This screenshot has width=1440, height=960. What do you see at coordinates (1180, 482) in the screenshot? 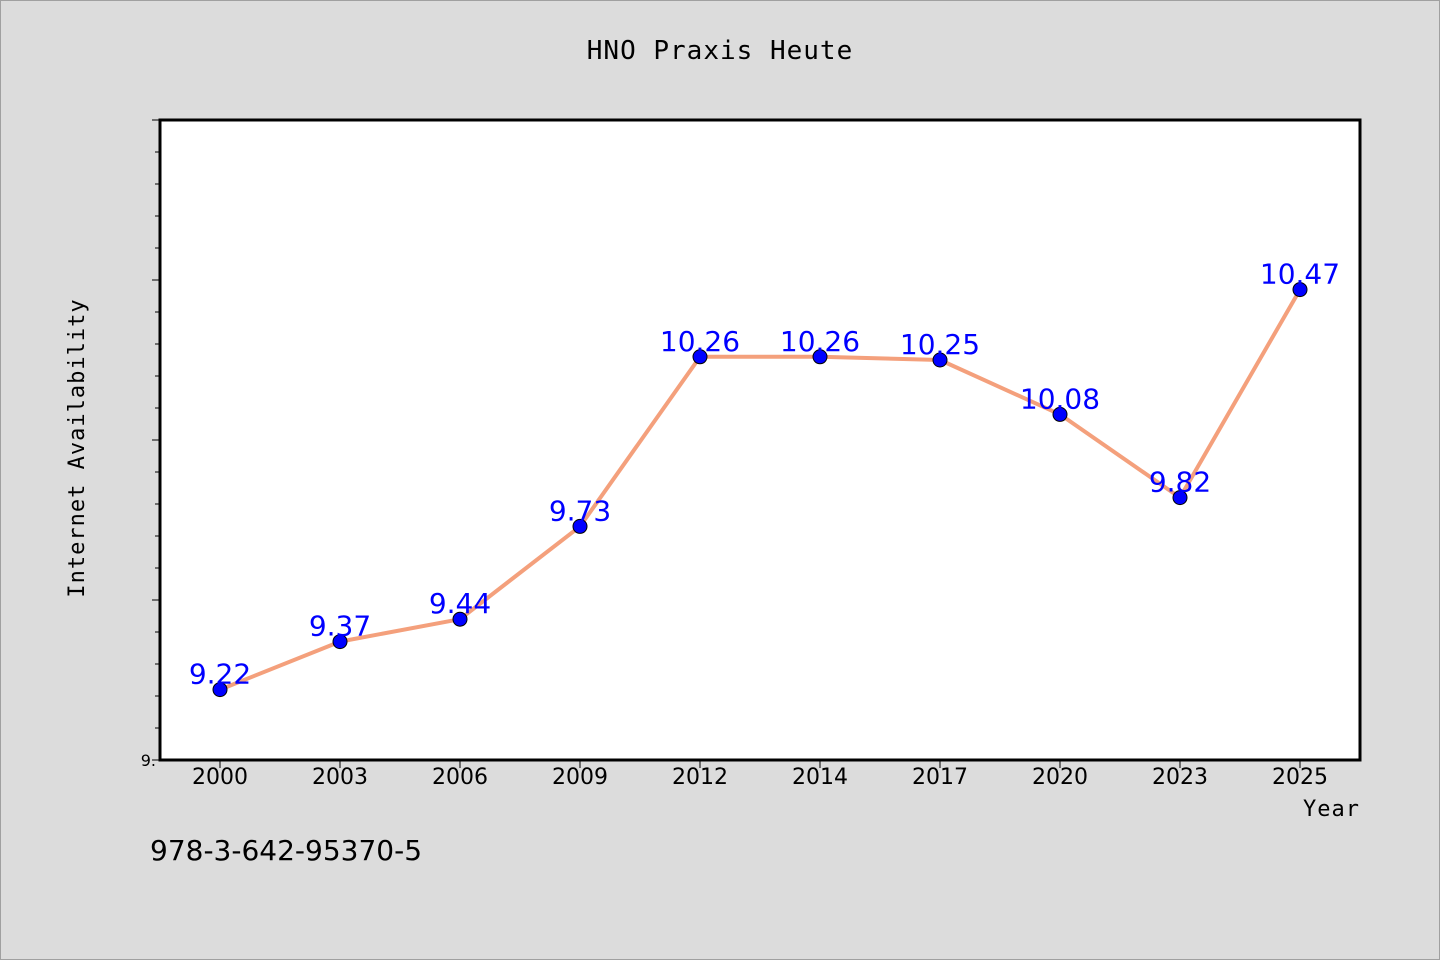
I see `data-label: 9.82` at bounding box center [1180, 482].